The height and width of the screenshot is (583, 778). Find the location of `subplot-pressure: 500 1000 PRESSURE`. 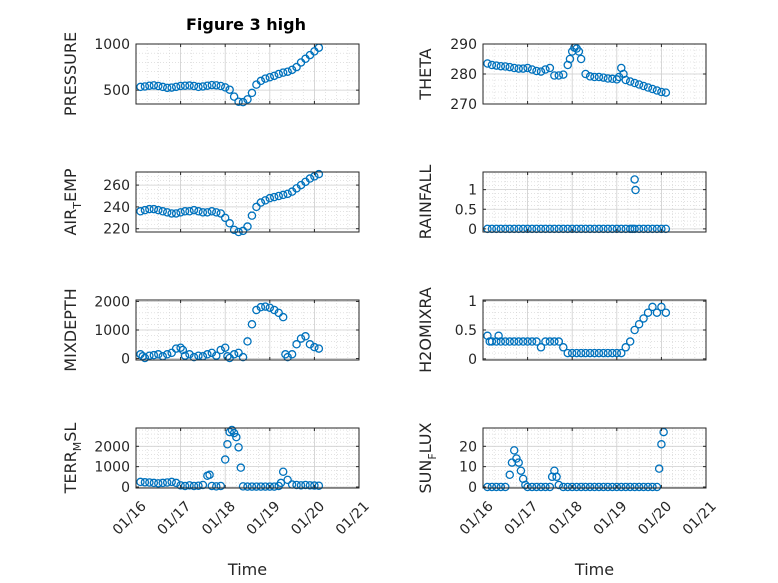

subplot-pressure: 500 1000 PRESSURE is located at coordinates (210, 74).